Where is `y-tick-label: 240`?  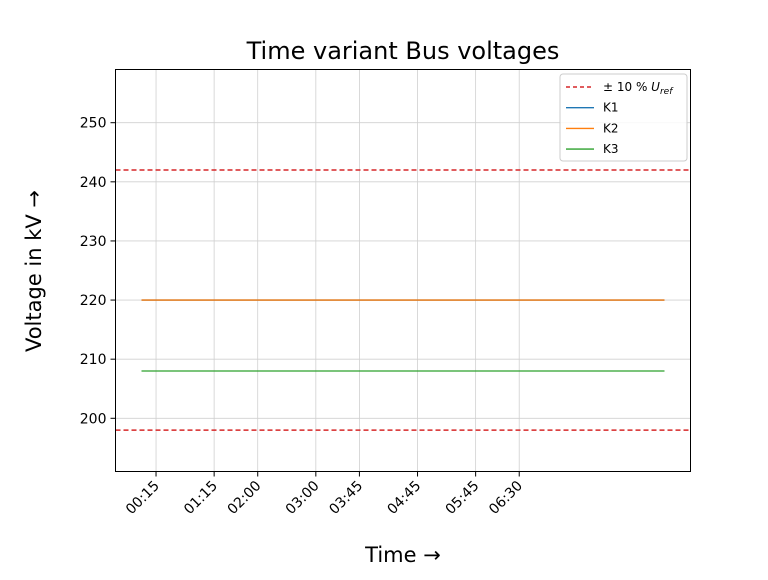 y-tick-label: 240 is located at coordinates (93, 183).